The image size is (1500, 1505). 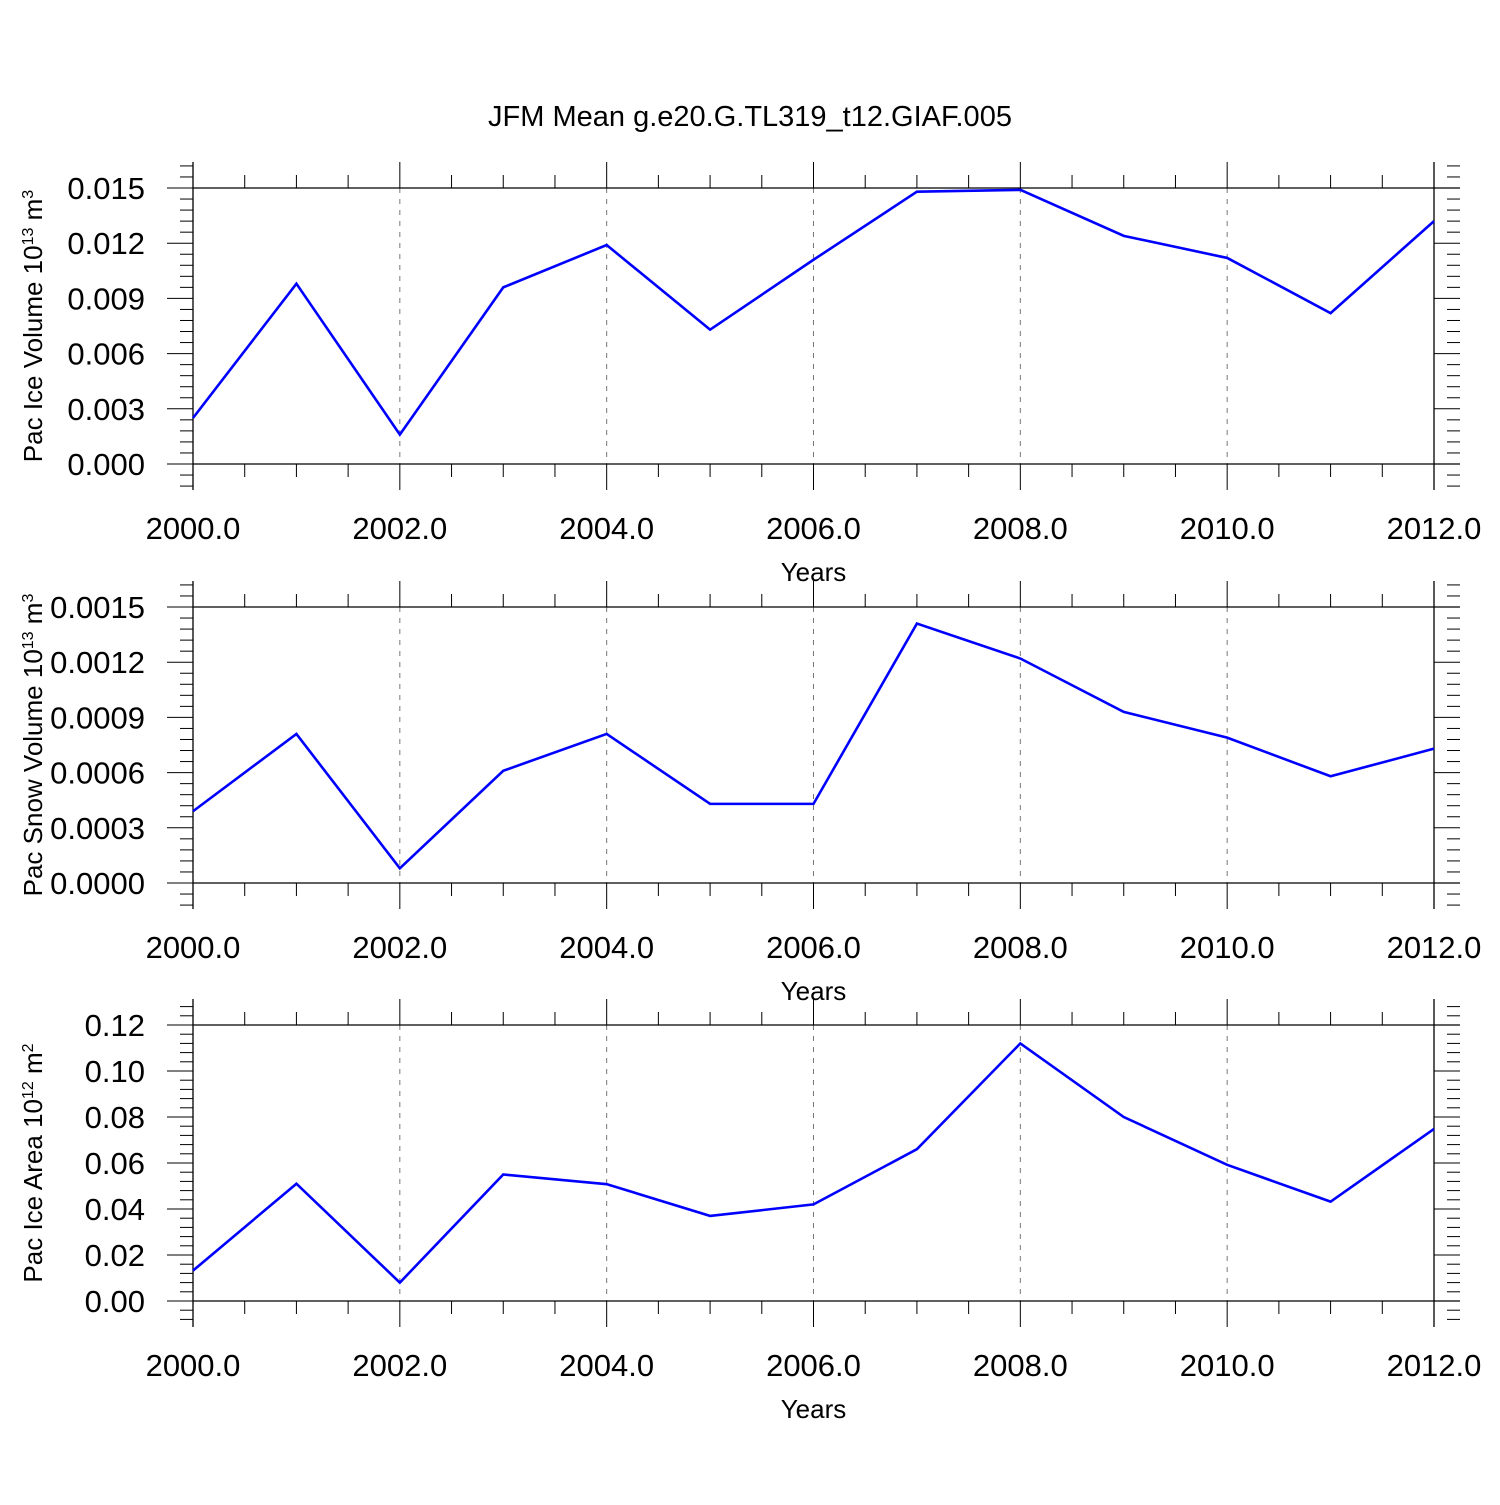 I want to click on y-tick-label: 0.00, so click(x=115, y=1301).